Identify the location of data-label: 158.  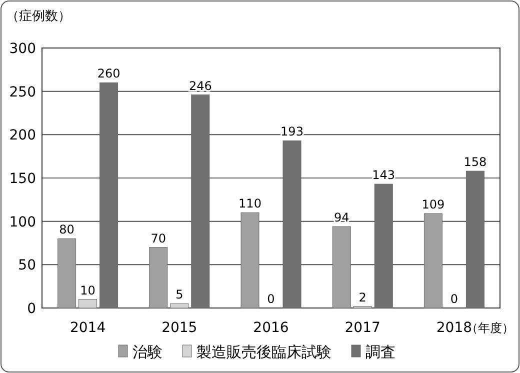
(475, 162).